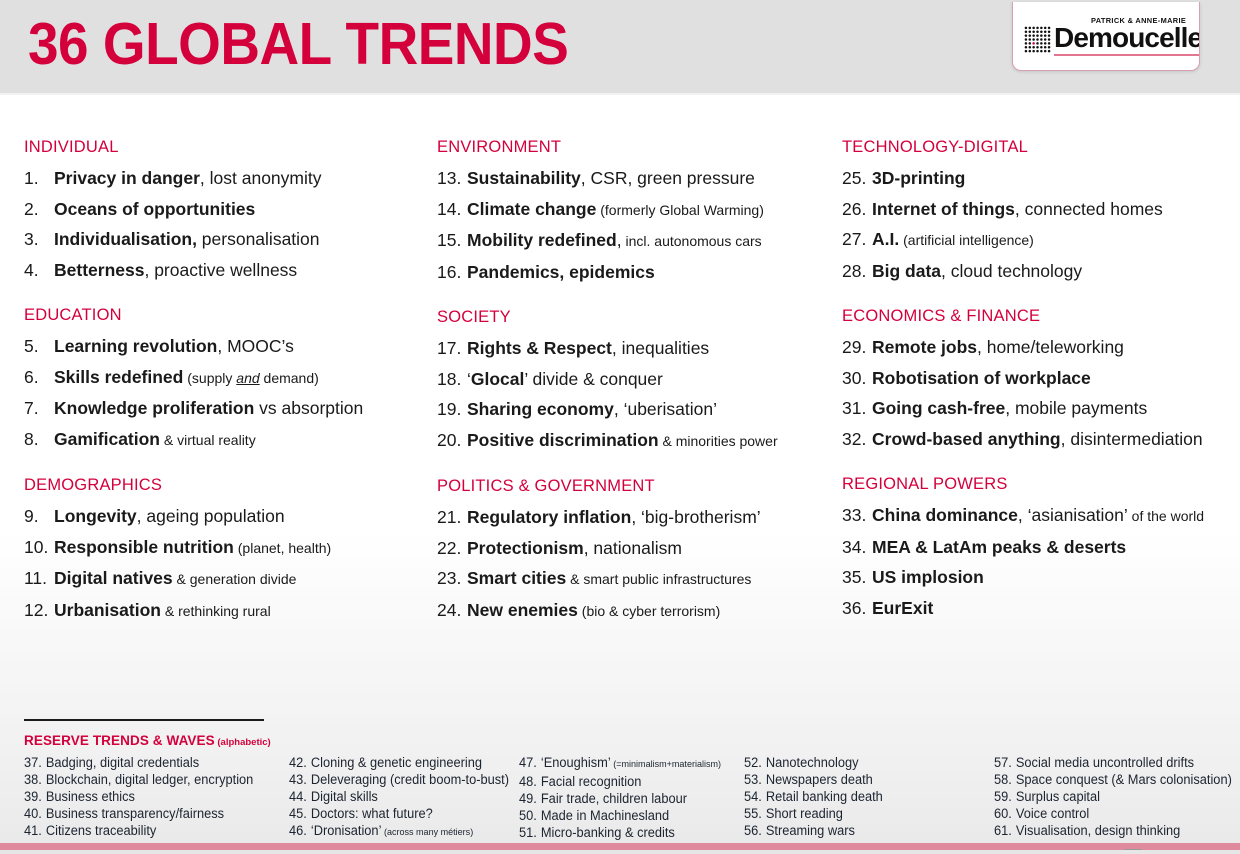  Describe the element at coordinates (532, 208) in the screenshot. I see `trend-label-strong: Climate change` at that location.